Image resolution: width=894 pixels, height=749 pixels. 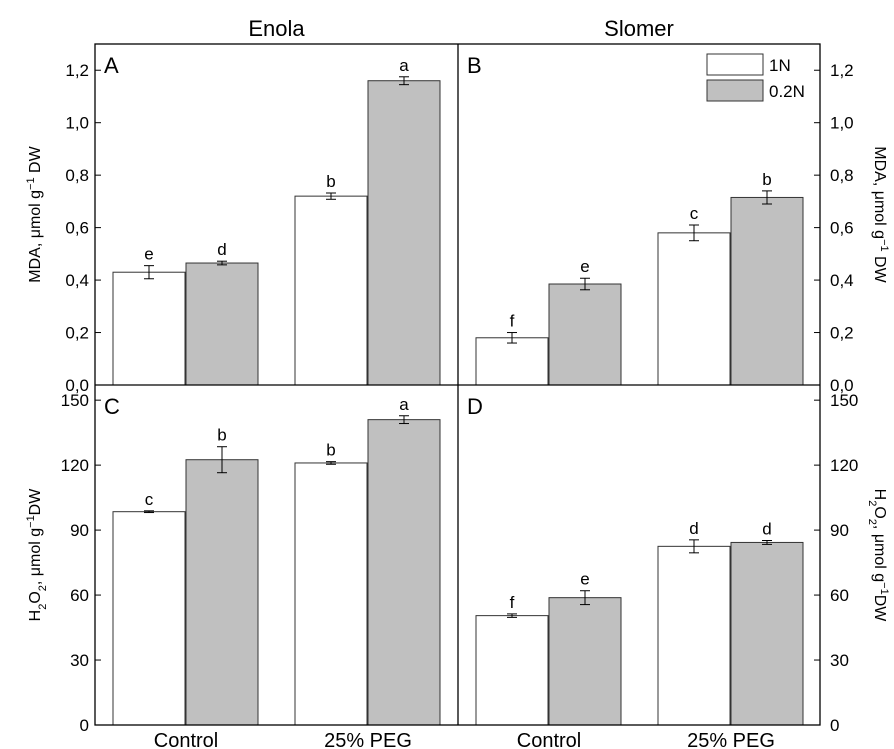 I want to click on column-titles: Enola Slomer, so click(x=460, y=28).